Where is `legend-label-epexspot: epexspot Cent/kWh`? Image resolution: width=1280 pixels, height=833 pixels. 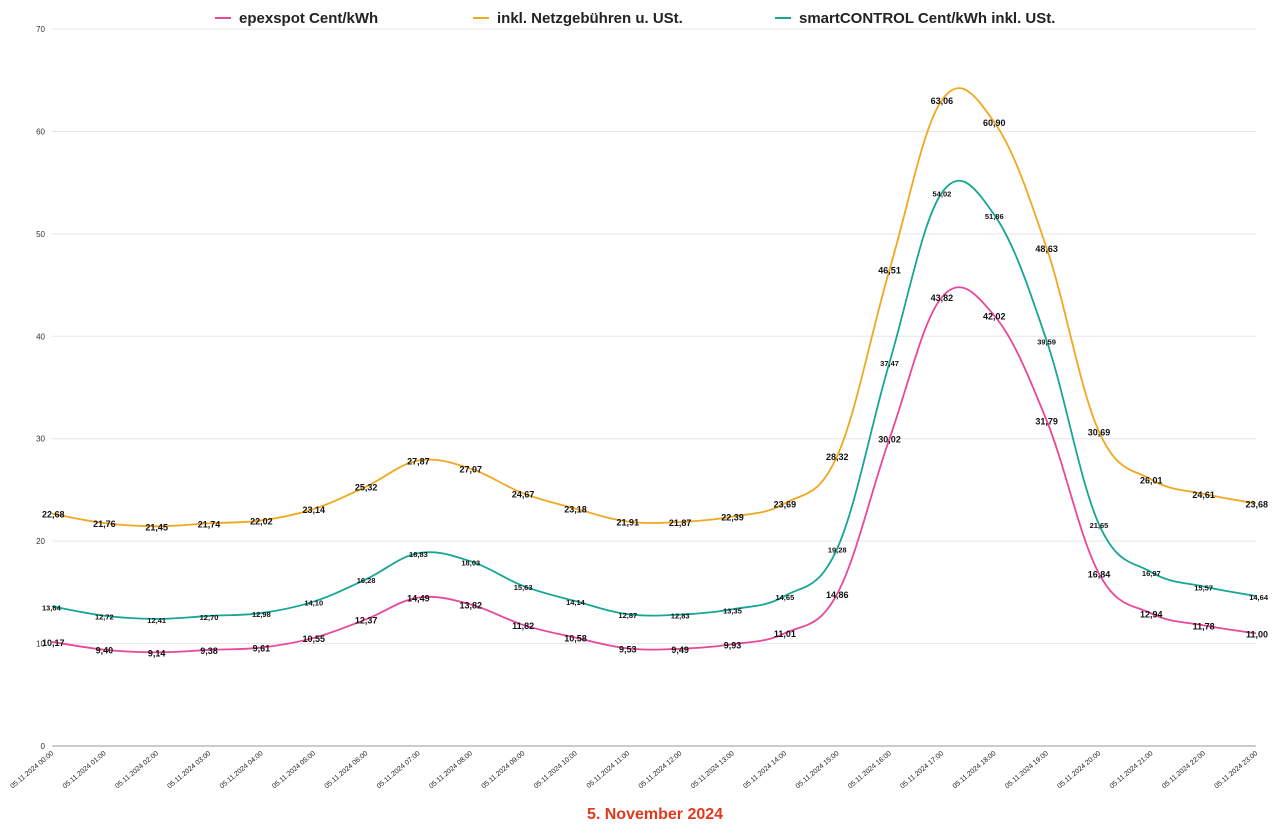 legend-label-epexspot: epexspot Cent/kWh is located at coordinates (308, 18).